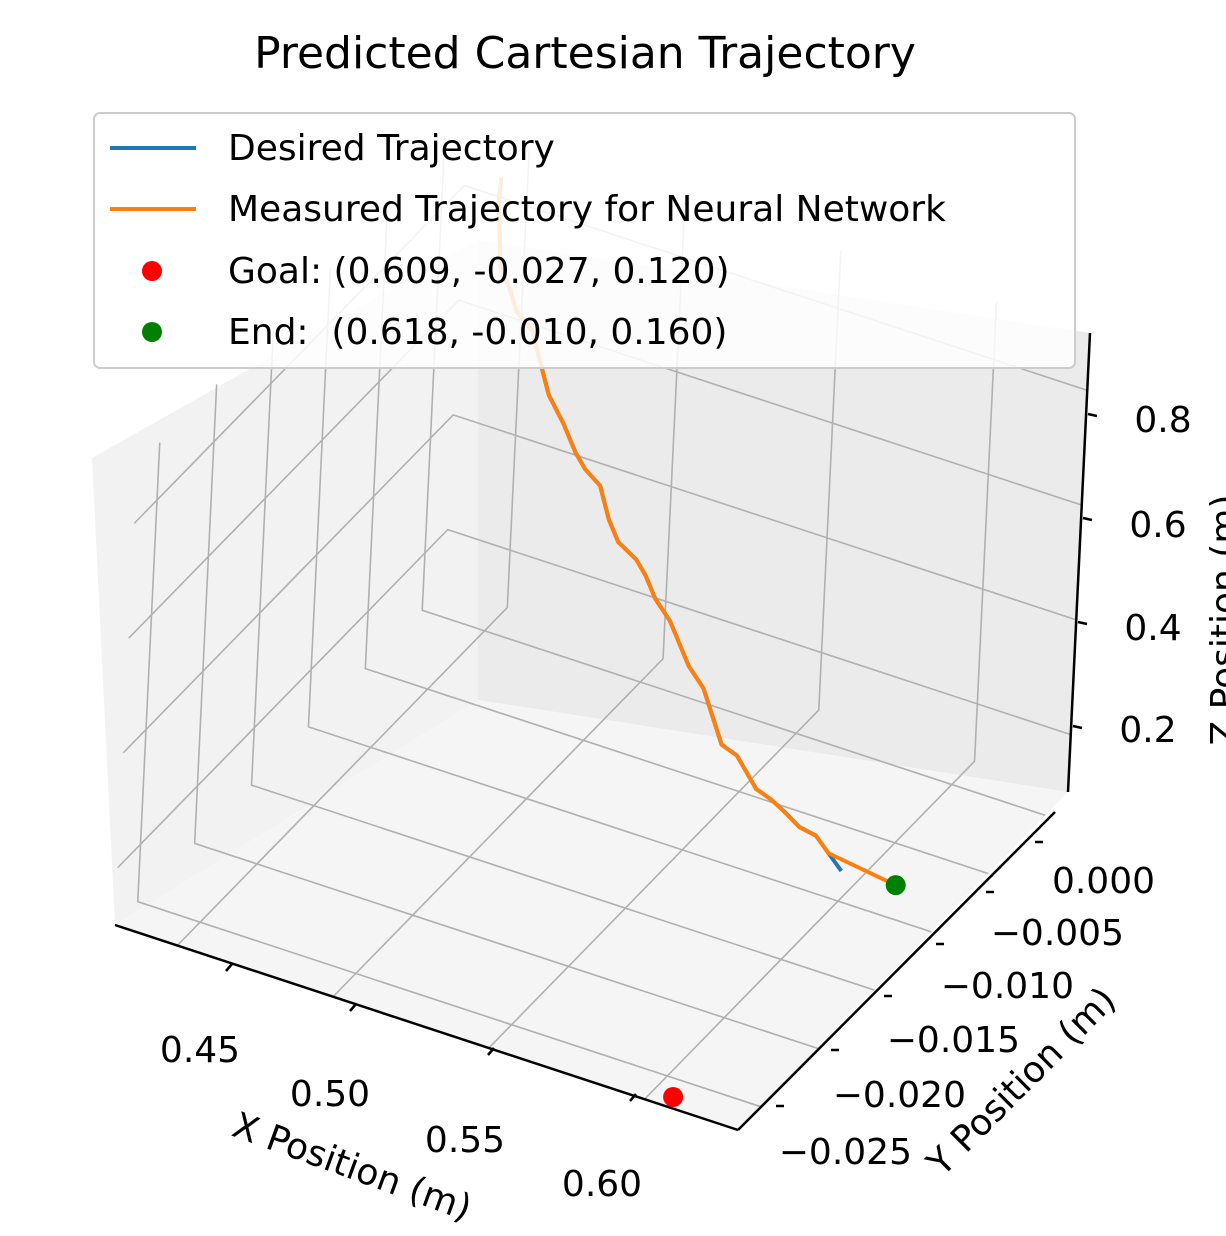 The image size is (1226, 1236). I want to click on end-marker, so click(895, 885).